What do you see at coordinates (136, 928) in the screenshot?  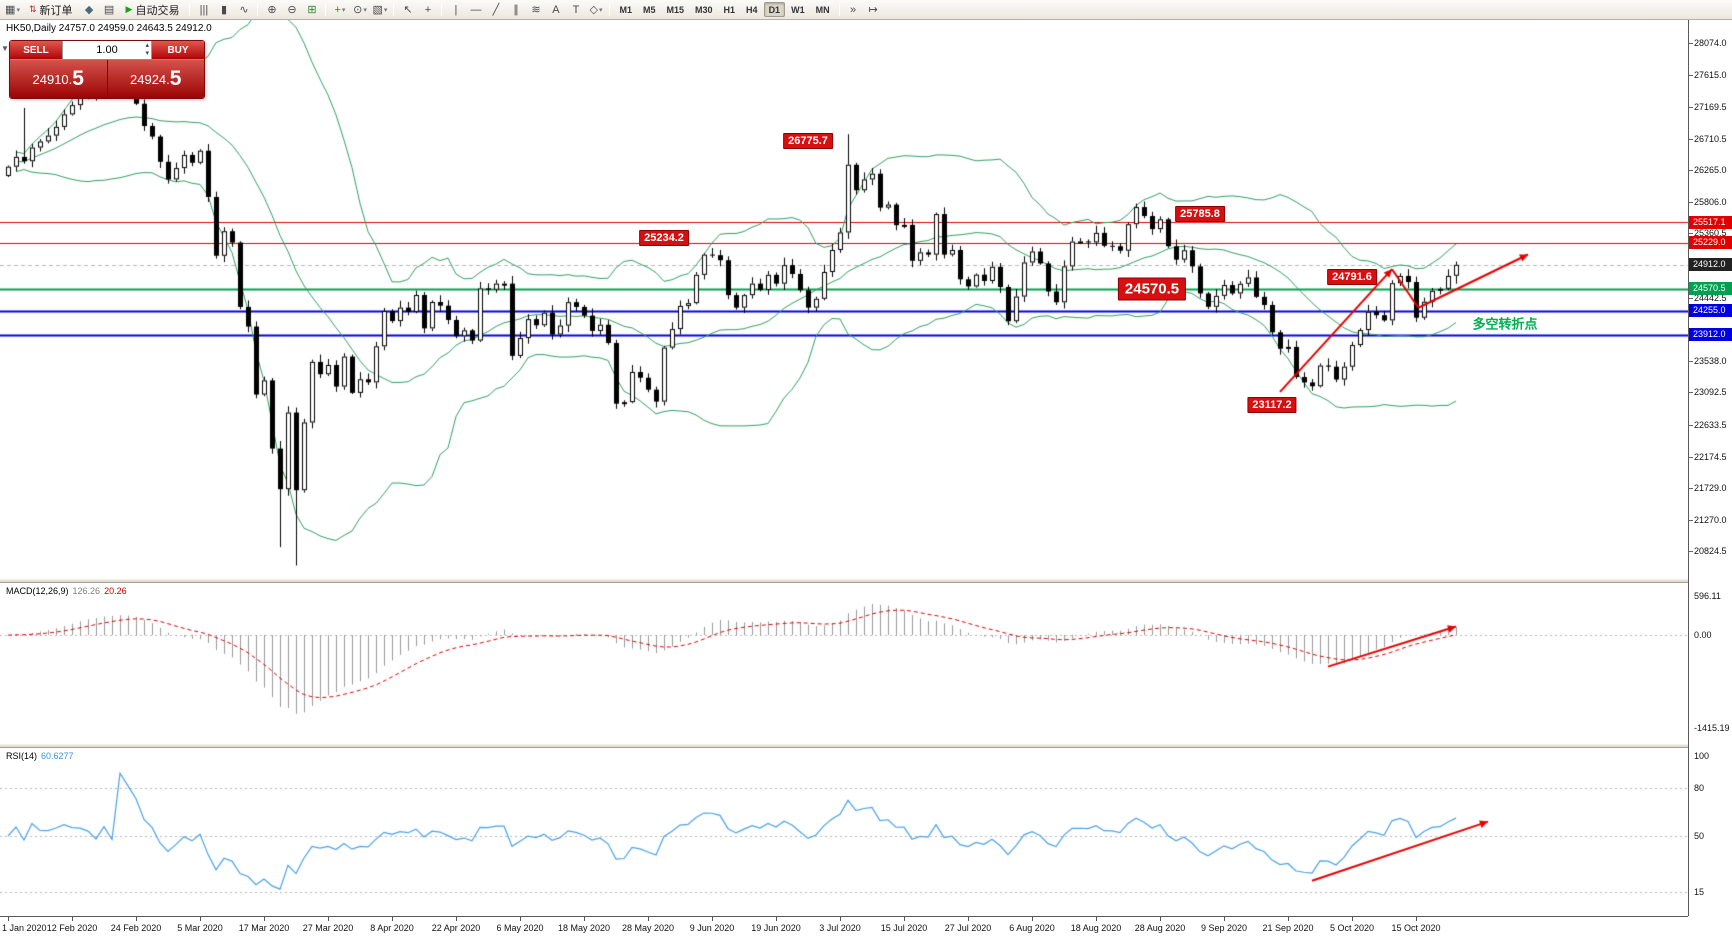 I see `date-label: 24 Feb 2020` at bounding box center [136, 928].